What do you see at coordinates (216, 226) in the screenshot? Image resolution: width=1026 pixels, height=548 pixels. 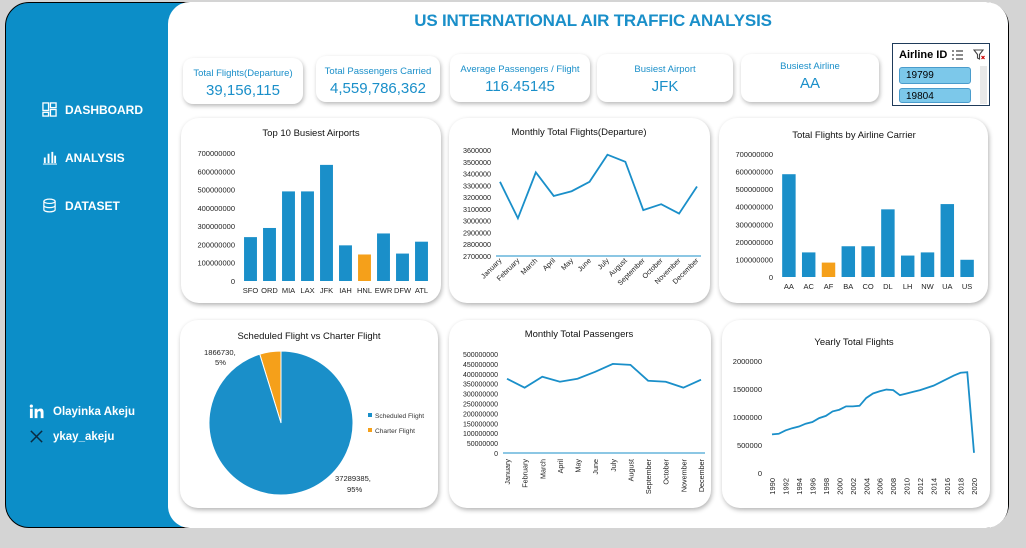 I see `y-tick-label: 300000000` at bounding box center [216, 226].